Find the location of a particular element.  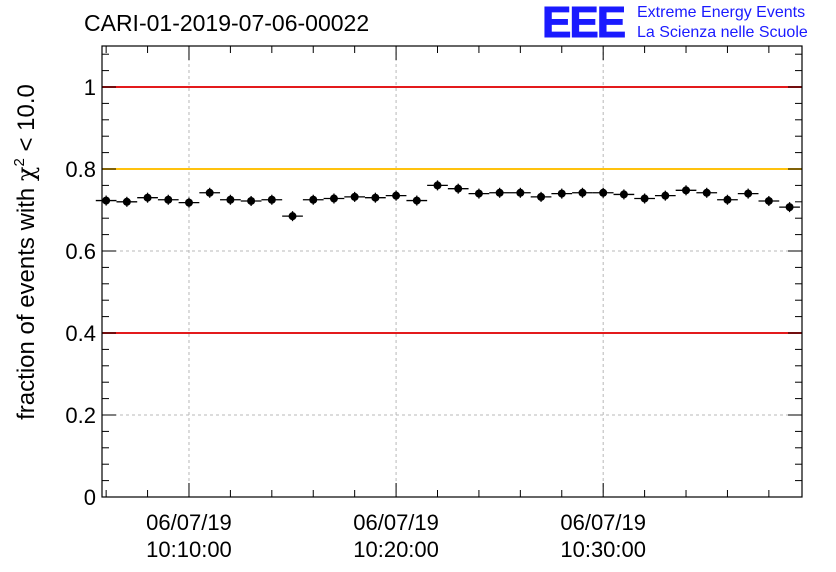

y-axis-label: fraction of events with χ2 < 10.0 is located at coordinates (25, 252).